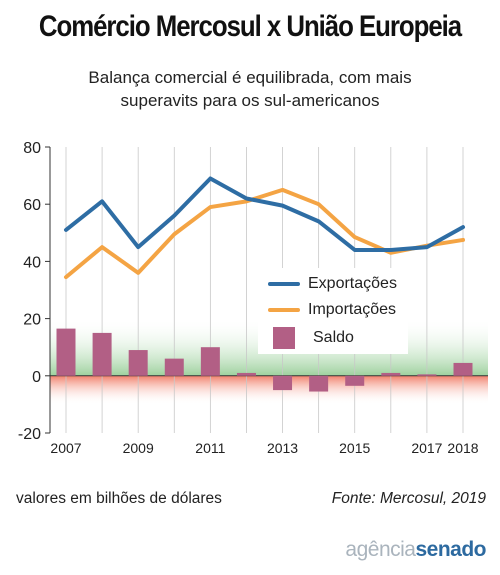 Image resolution: width=500 pixels, height=575 pixels. Describe the element at coordinates (391, 374) in the screenshot. I see `bar-saldo-2016` at that location.